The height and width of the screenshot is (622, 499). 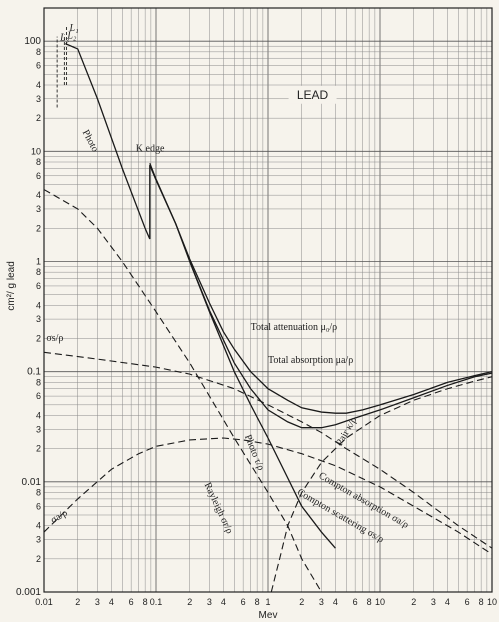 I want to click on annotation-k-edge: K edge, so click(x=150, y=148).